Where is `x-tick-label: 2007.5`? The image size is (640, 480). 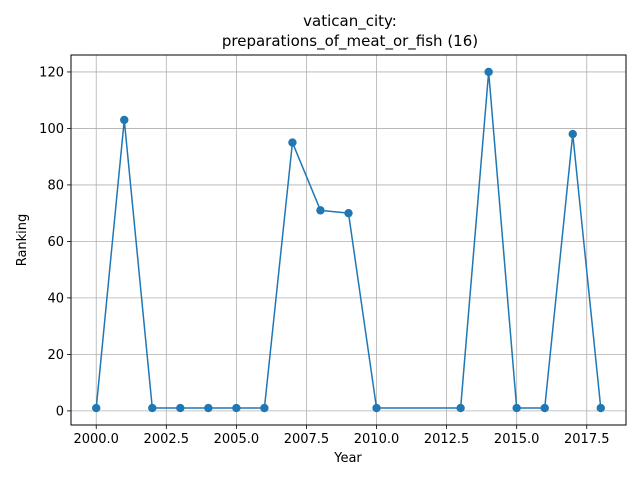 x-tick-label: 2007.5 is located at coordinates (307, 439).